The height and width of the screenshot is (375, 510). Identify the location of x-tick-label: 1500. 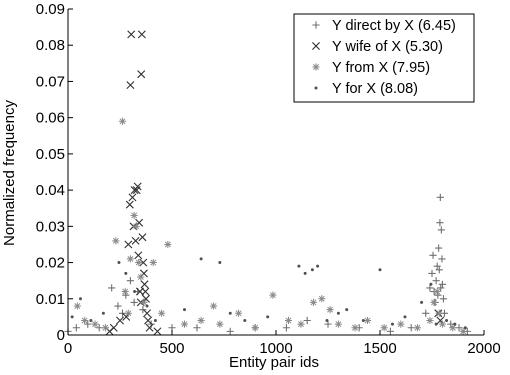
(379, 348).